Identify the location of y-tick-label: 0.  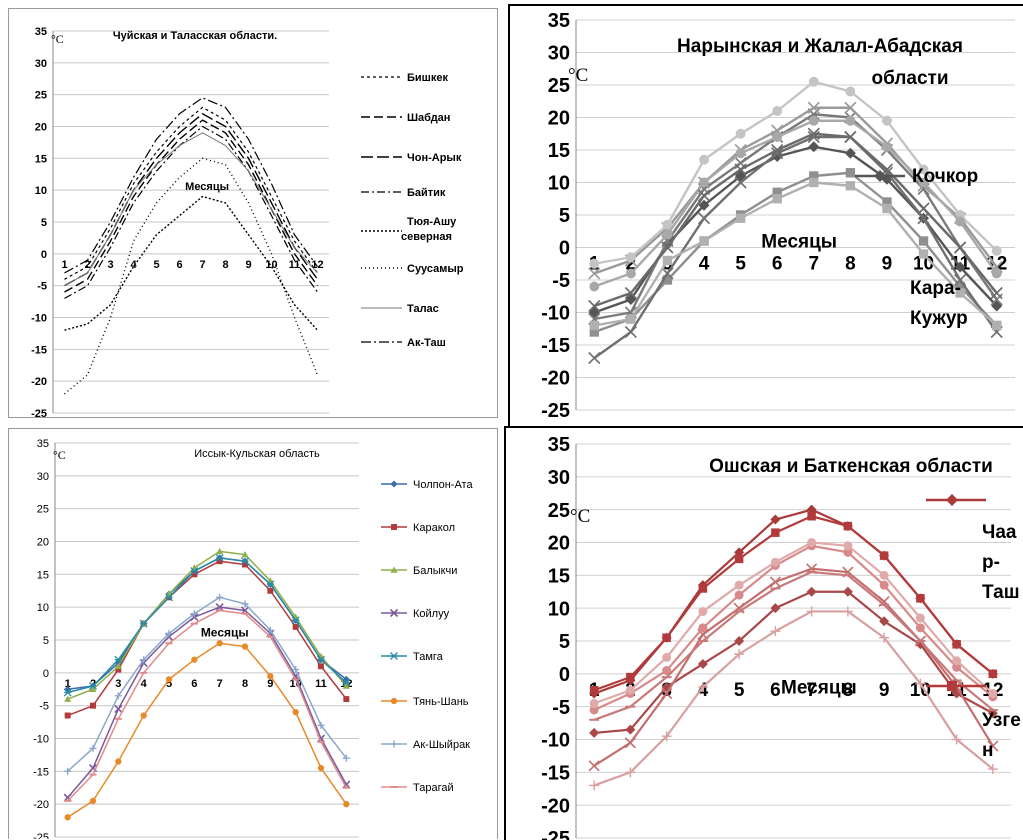
(564, 675).